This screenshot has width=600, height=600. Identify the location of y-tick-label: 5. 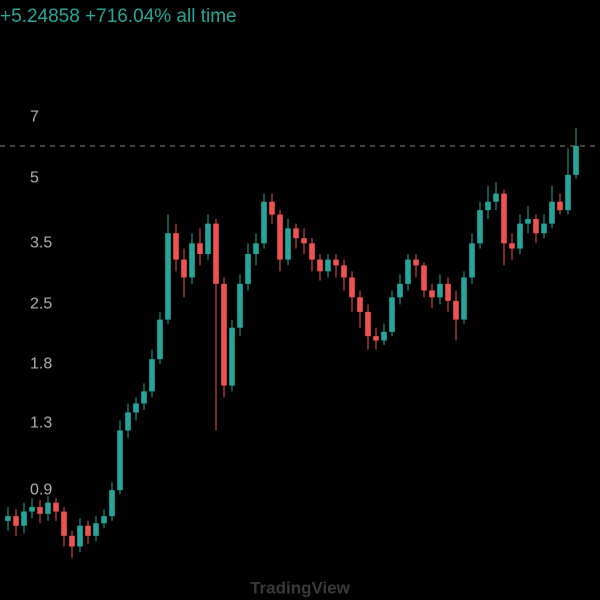
(34, 178).